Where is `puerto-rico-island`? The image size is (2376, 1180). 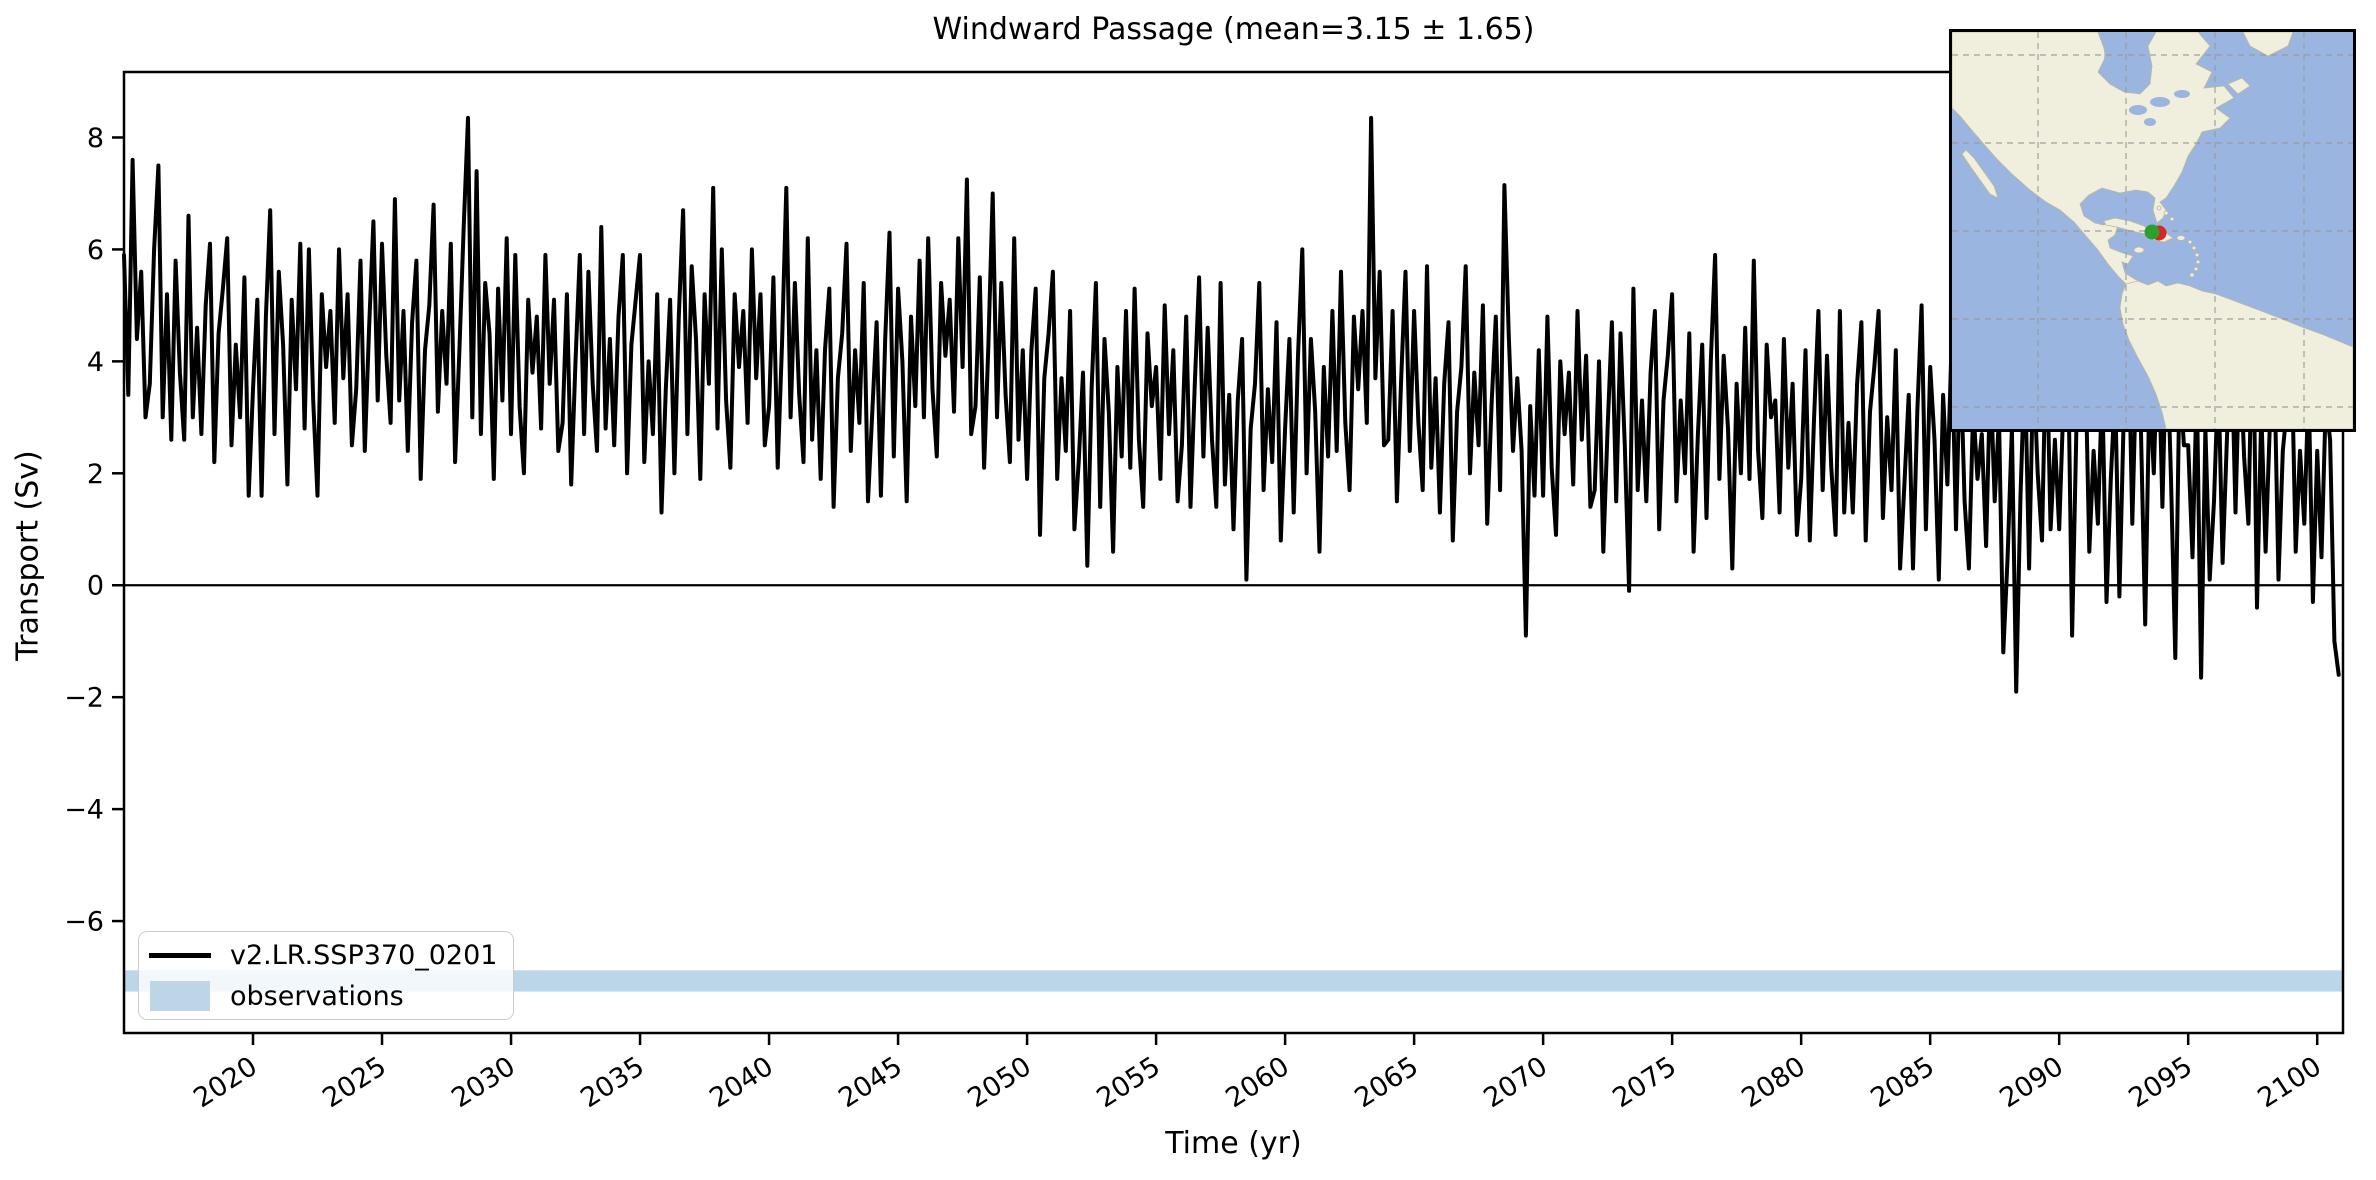
puerto-rico-island is located at coordinates (2181, 238).